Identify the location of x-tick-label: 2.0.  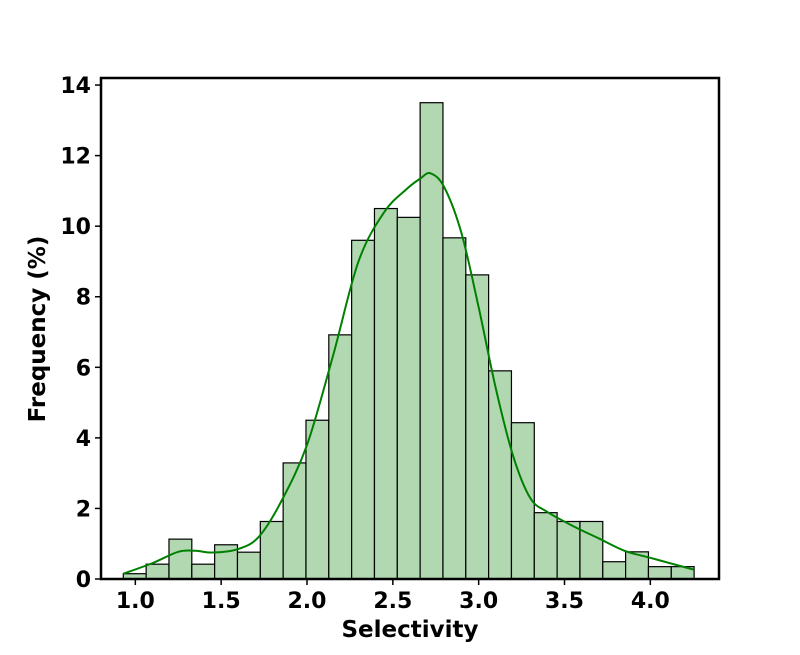
(307, 601).